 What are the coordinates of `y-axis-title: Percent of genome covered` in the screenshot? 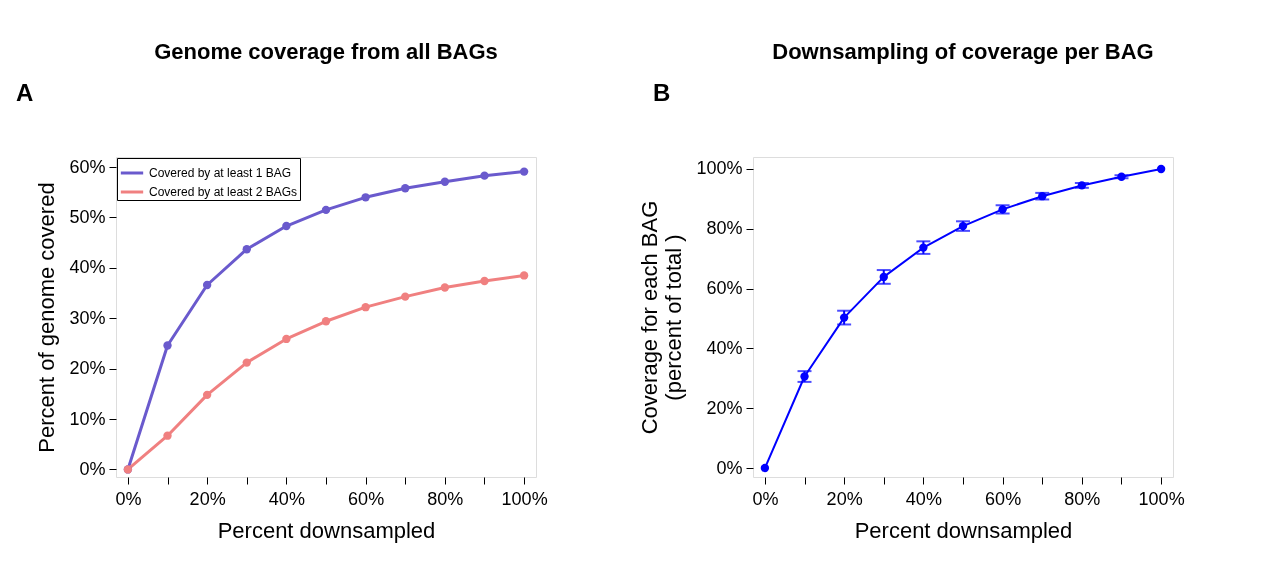 It's located at (47, 317).